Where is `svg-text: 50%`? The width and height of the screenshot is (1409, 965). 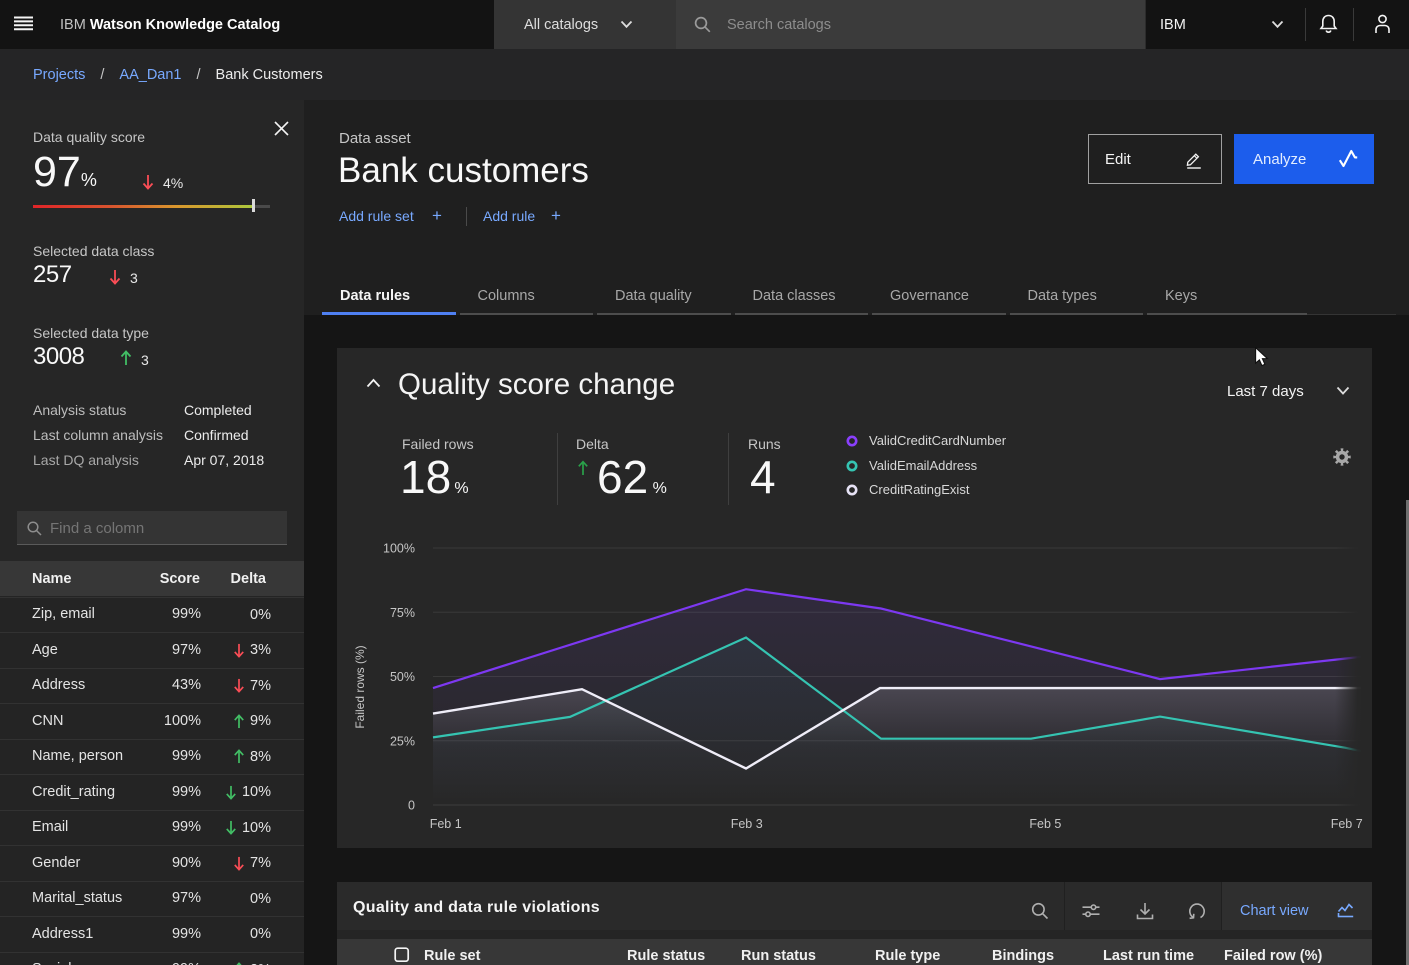 svg-text: 50% is located at coordinates (402, 677).